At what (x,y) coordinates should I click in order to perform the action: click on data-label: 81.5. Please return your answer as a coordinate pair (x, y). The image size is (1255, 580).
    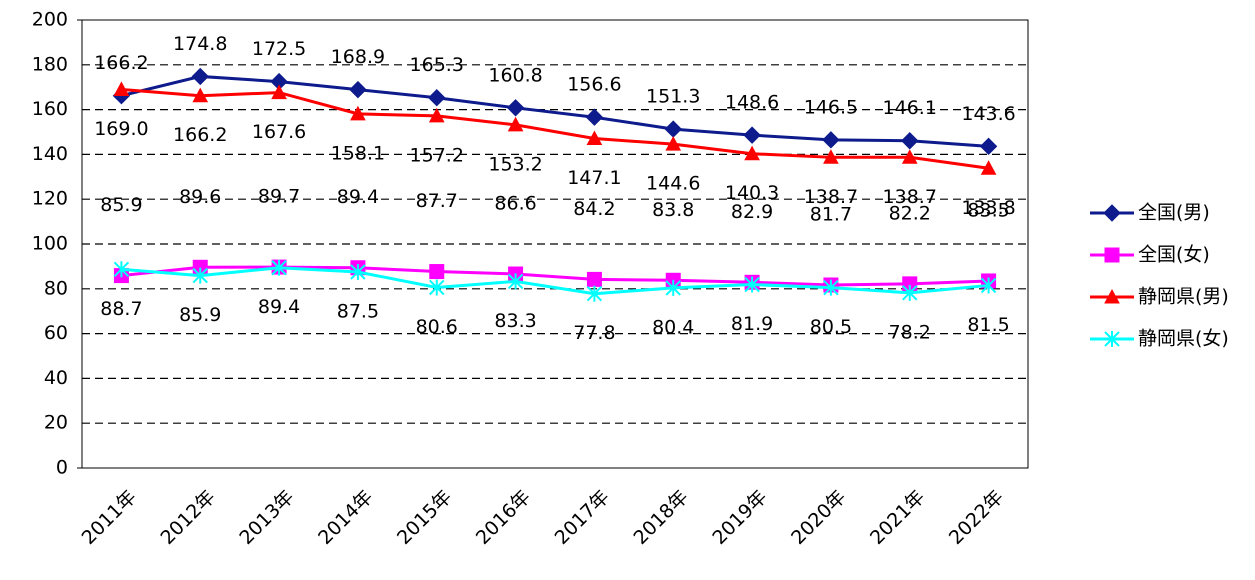
    Looking at the image, I should click on (988, 325).